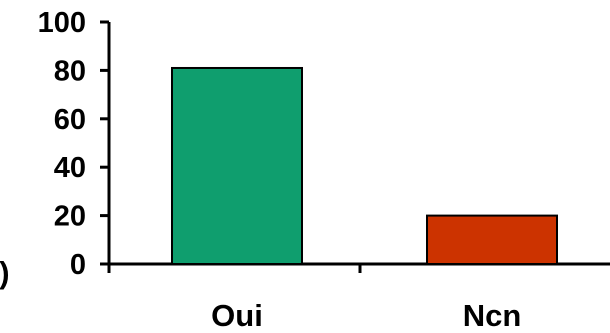  I want to click on y-tick-label: 60, so click(70, 120).